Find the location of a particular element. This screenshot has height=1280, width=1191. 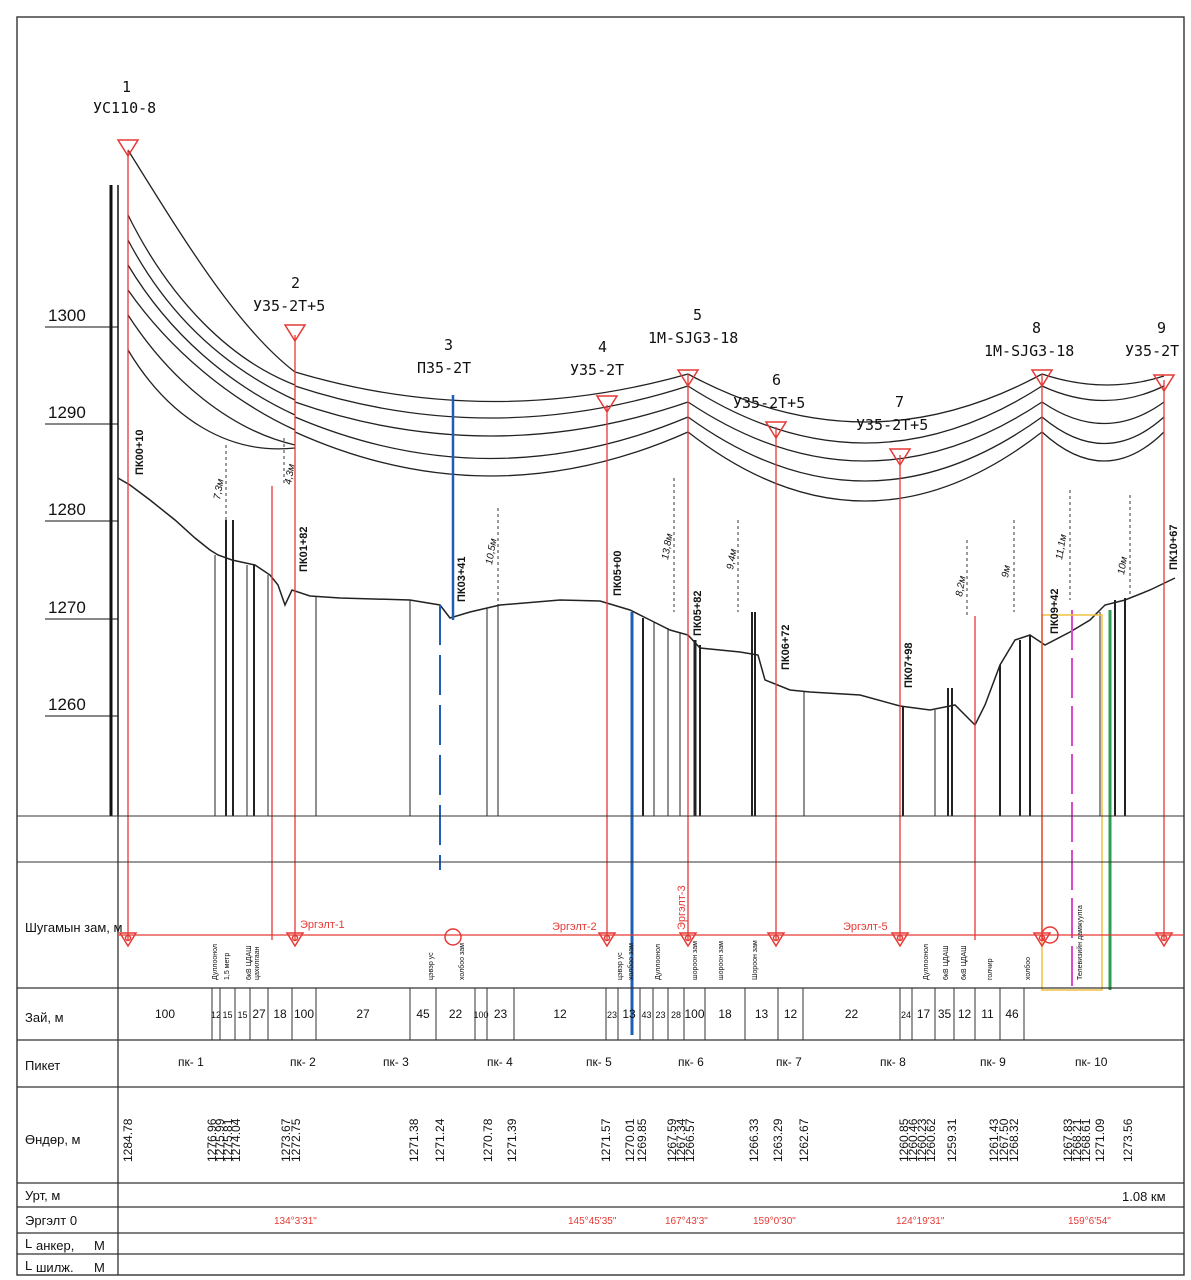

clearance-lines is located at coordinates (678, 527).